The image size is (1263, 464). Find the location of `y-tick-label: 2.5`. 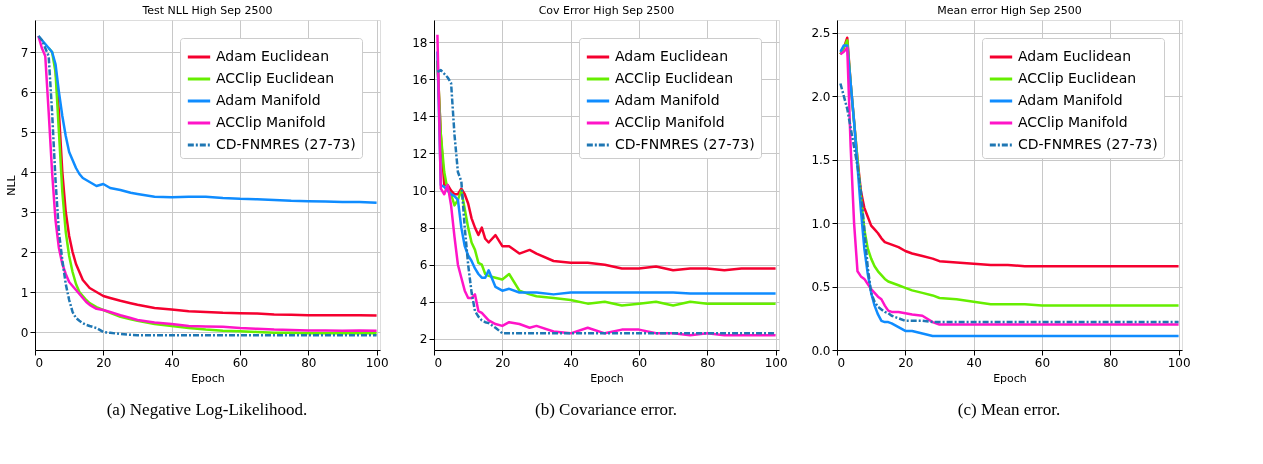

y-tick-label: 2.5 is located at coordinates (821, 33).